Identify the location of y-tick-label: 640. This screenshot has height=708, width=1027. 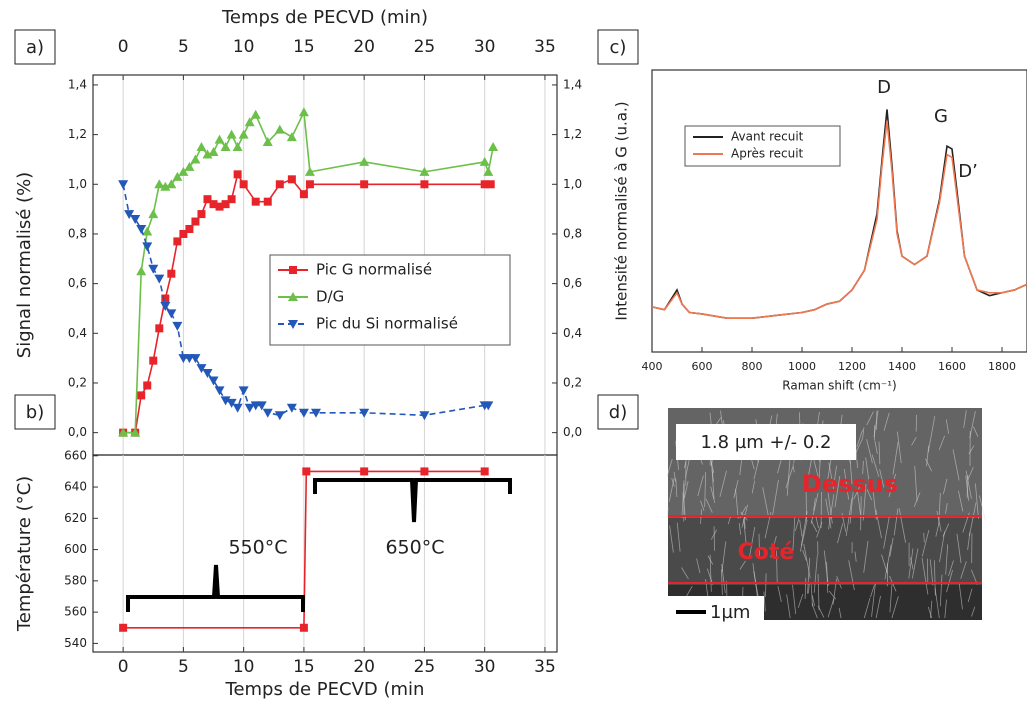
(75, 487).